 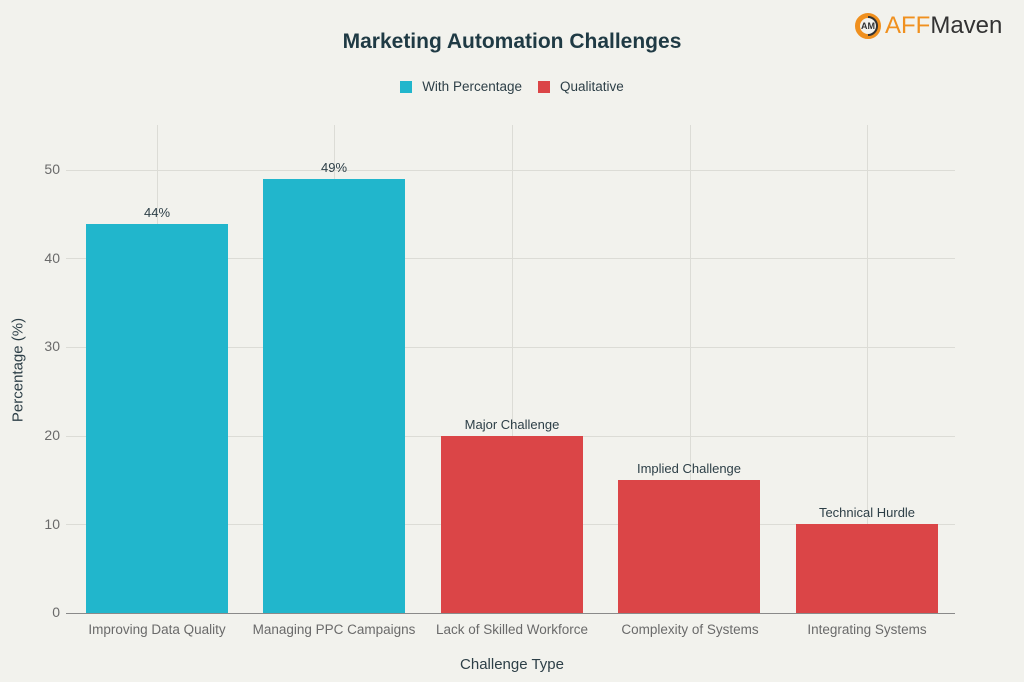 I want to click on bar-value-label: Implied Challenge, so click(x=689, y=468).